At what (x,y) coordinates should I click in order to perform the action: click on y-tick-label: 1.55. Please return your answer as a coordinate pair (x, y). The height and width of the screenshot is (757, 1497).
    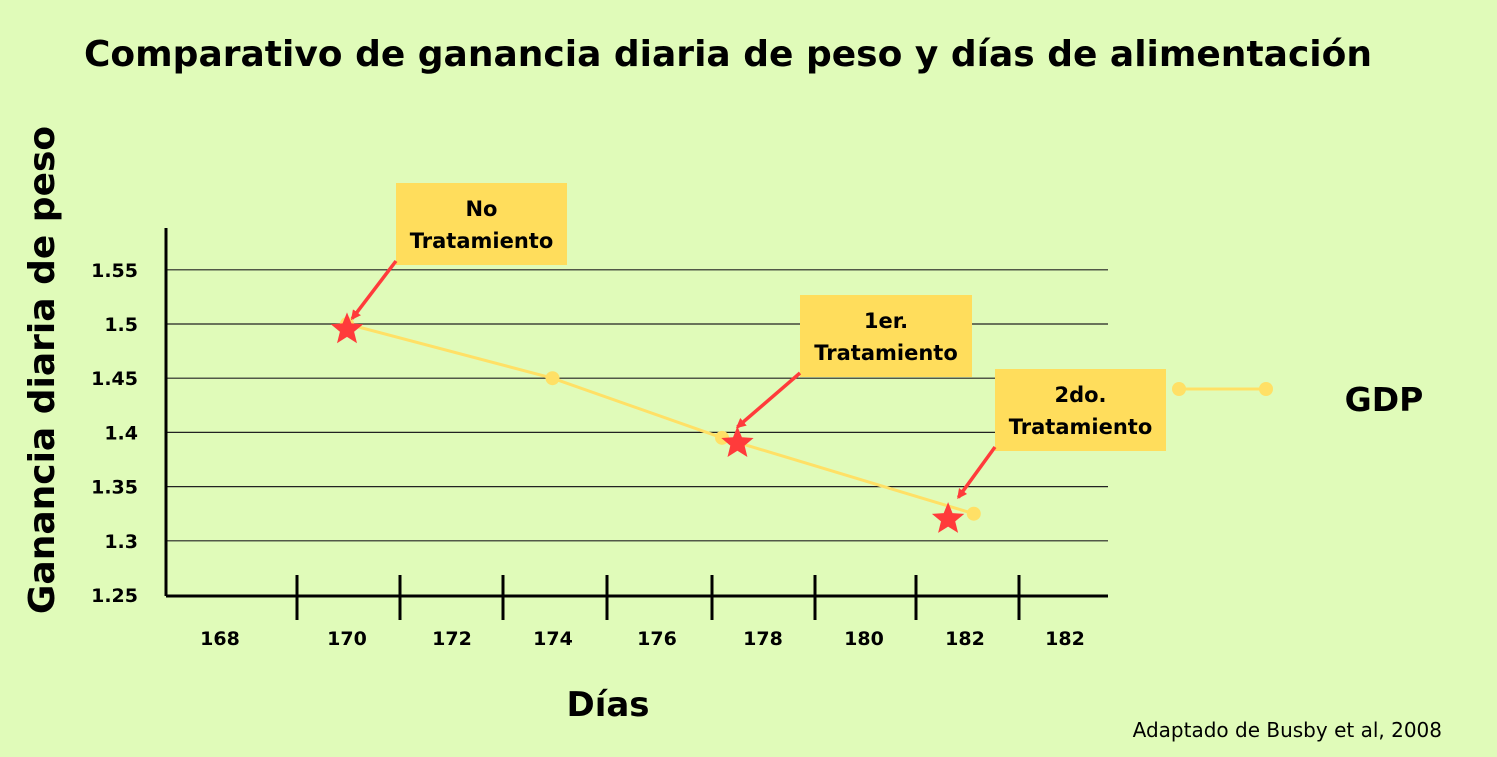
    Looking at the image, I should click on (114, 271).